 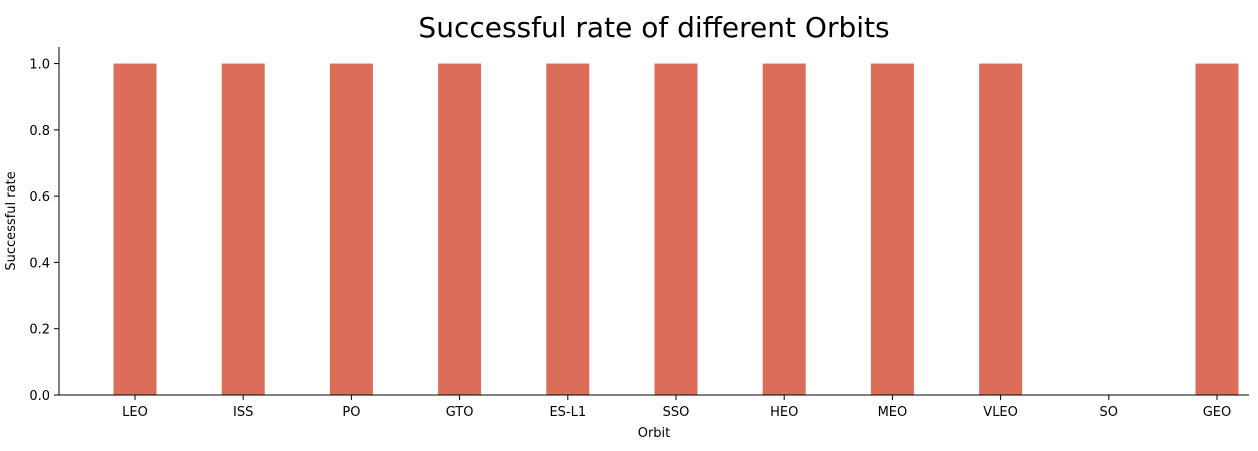 I want to click on x-tick-label: SO, so click(x=1109, y=412).